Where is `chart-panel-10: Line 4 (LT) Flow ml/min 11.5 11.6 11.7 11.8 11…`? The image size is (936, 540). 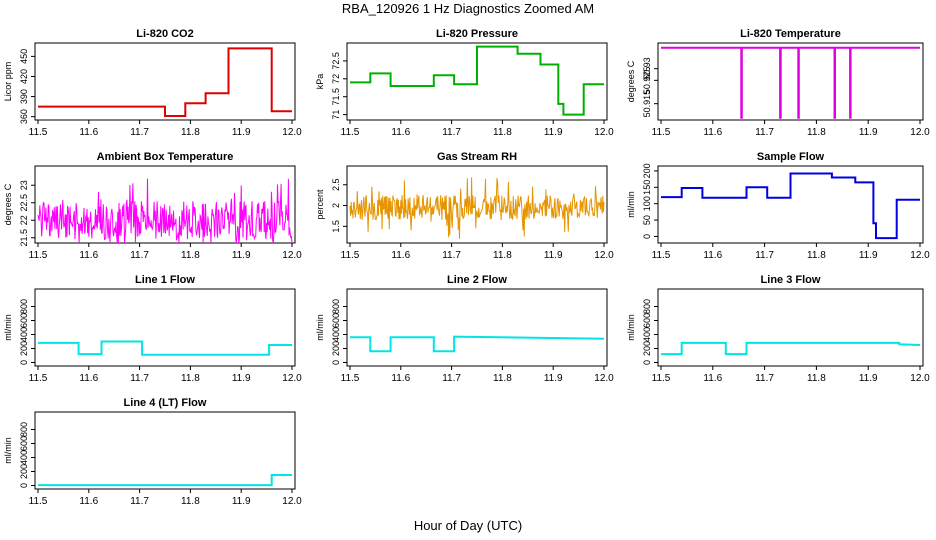 chart-panel-10: Line 4 (LT) Flow ml/min 11.5 11.6 11.7 11.8 11… is located at coordinates (152, 452).